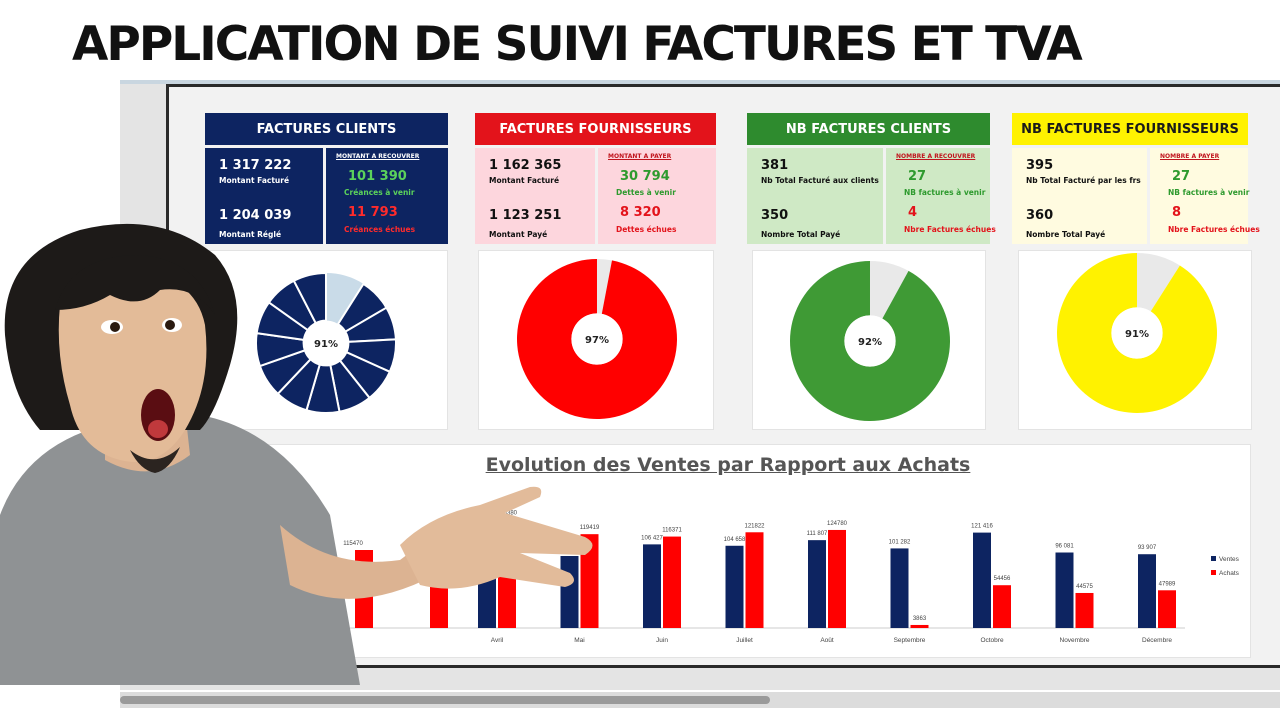  Describe the element at coordinates (646, 192) in the screenshot. I see `kpi-label: Dettes à venir` at that location.